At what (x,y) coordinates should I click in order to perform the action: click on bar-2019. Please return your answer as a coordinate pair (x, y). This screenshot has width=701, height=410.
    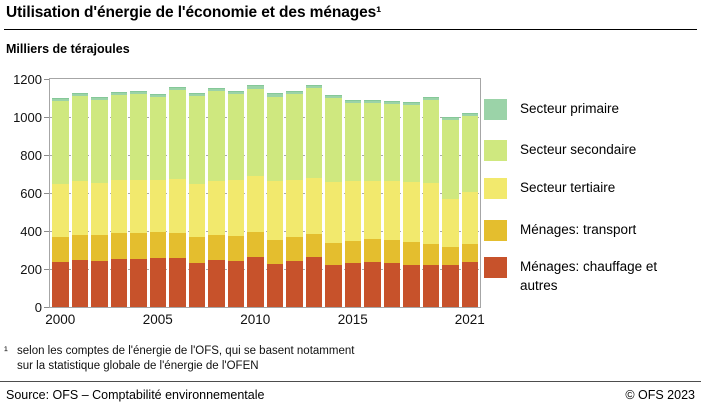
    Looking at the image, I should click on (430, 193).